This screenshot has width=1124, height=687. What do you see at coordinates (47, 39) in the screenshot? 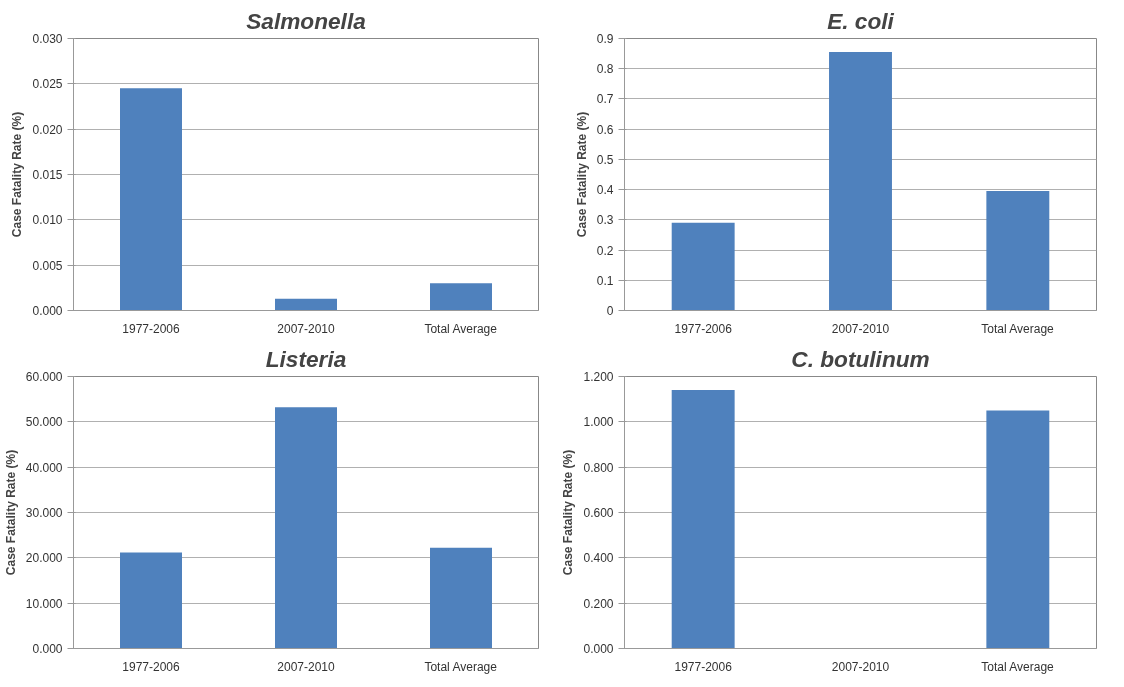
I see `y-tick-label: 0.030` at bounding box center [47, 39].